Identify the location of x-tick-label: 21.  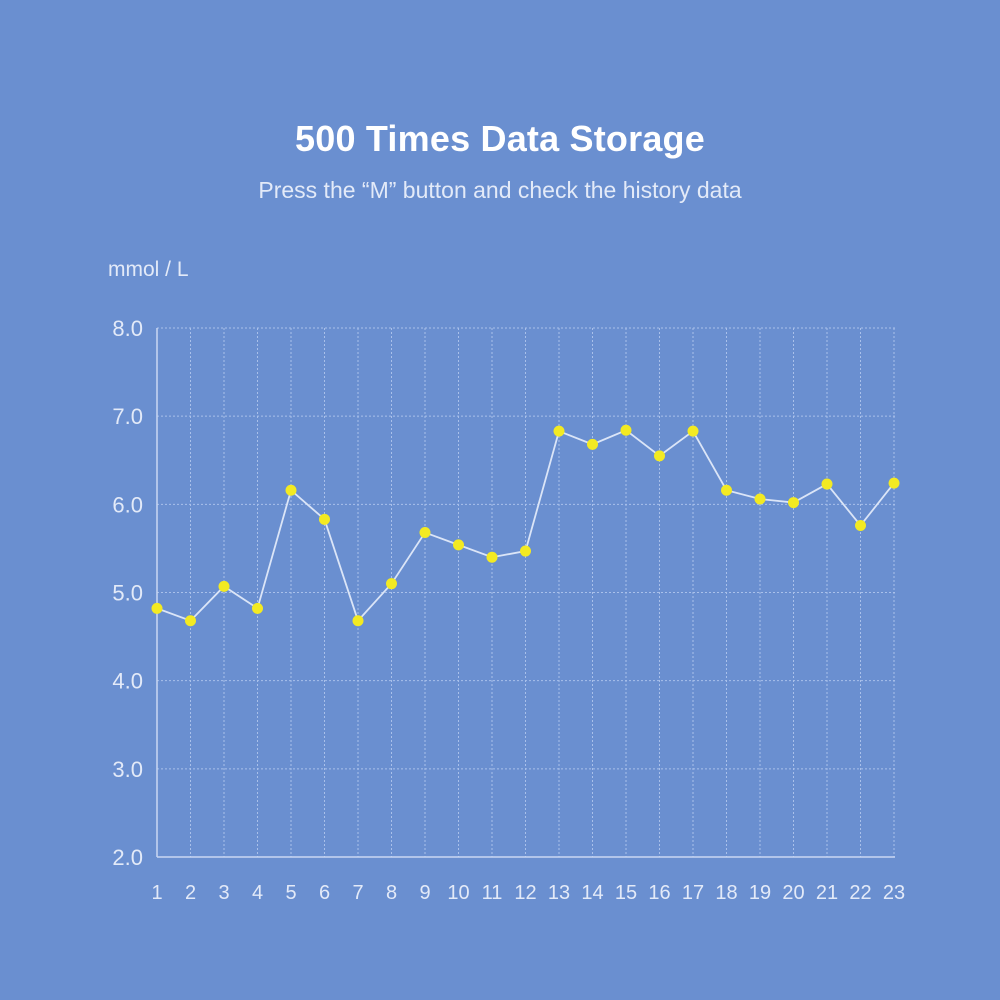
(827, 893).